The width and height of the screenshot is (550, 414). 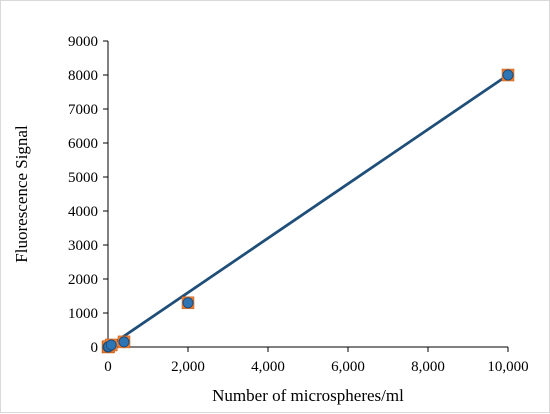 I want to click on x-tick-label: 0, so click(x=108, y=367).